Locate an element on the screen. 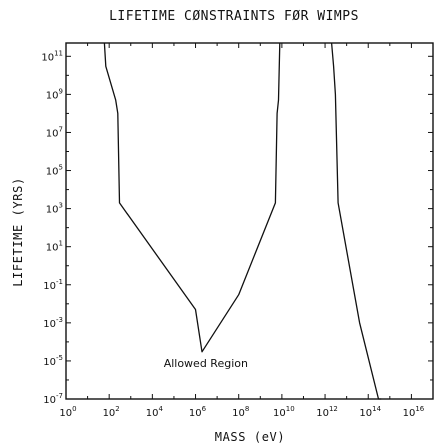 The height and width of the screenshot is (448, 444). x-tick-label: 10¹⁴ is located at coordinates (370, 412).